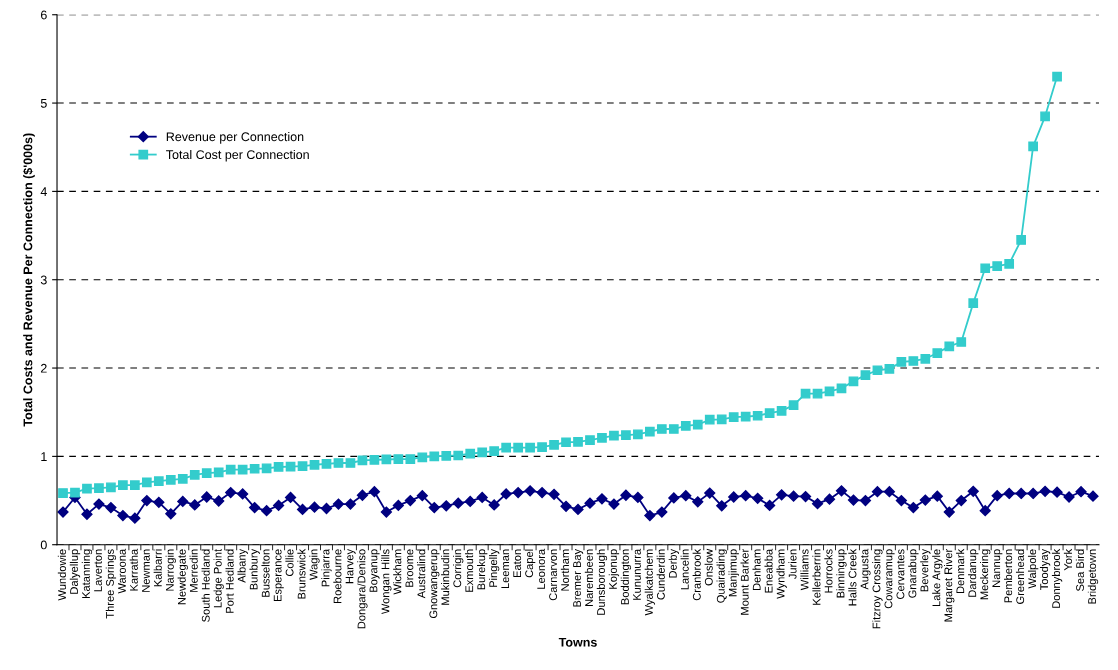 The height and width of the screenshot is (670, 1118). Describe the element at coordinates (673, 563) in the screenshot. I see `x-tick-label: Derby` at that location.